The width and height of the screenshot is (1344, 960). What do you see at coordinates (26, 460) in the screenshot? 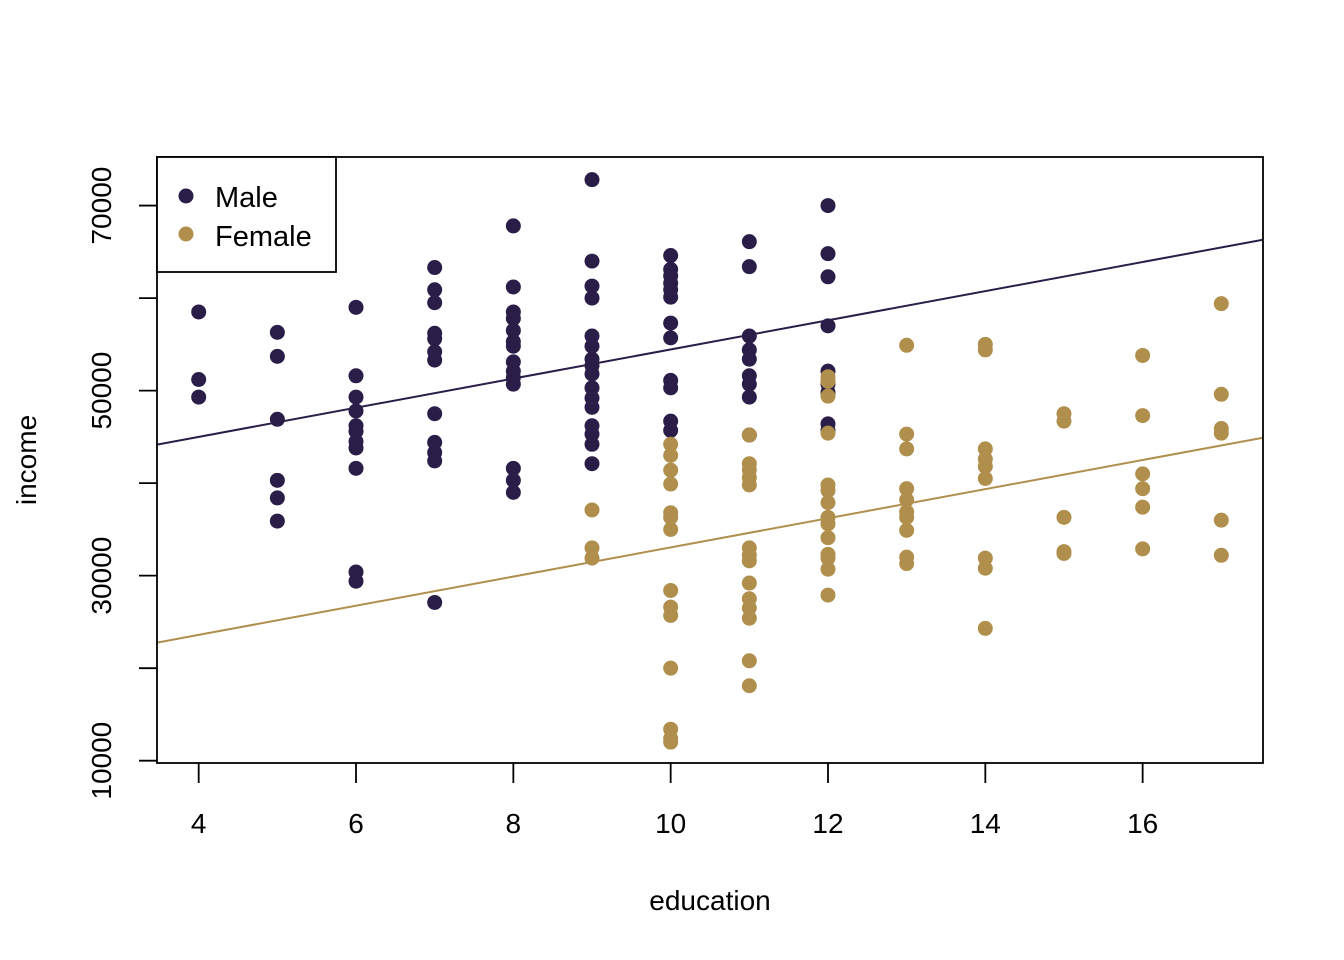
I see `y-axis-label: income` at bounding box center [26, 460].